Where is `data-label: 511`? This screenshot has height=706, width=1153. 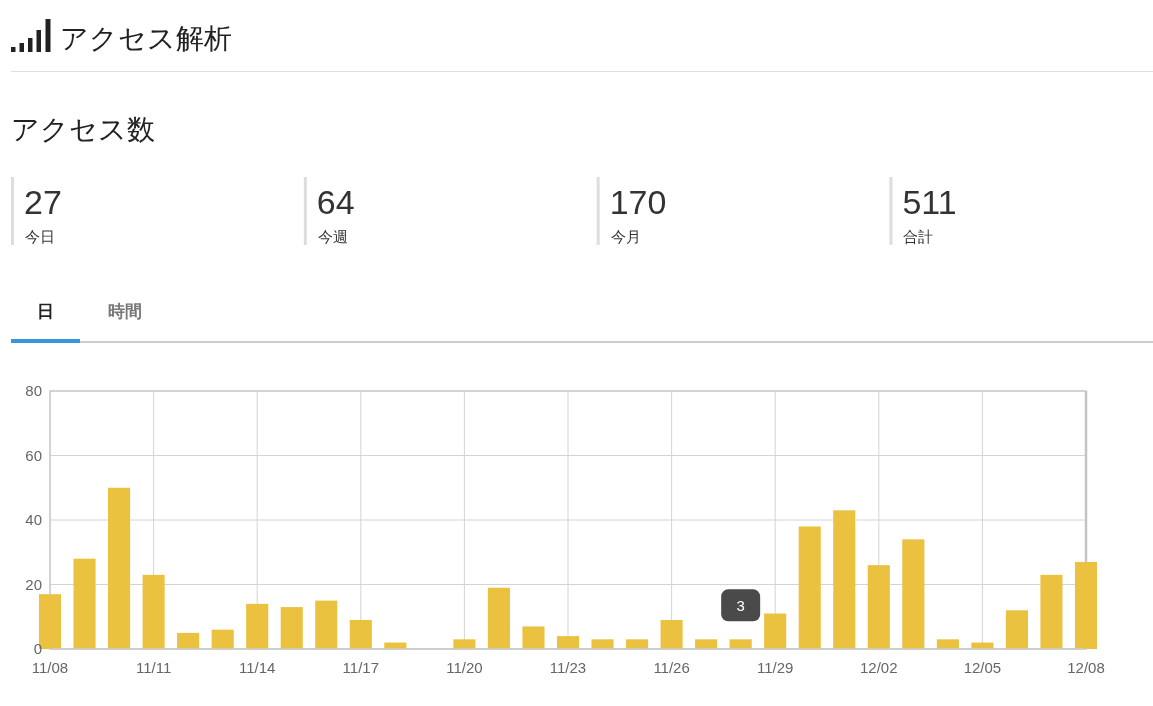 data-label: 511 is located at coordinates (929, 202).